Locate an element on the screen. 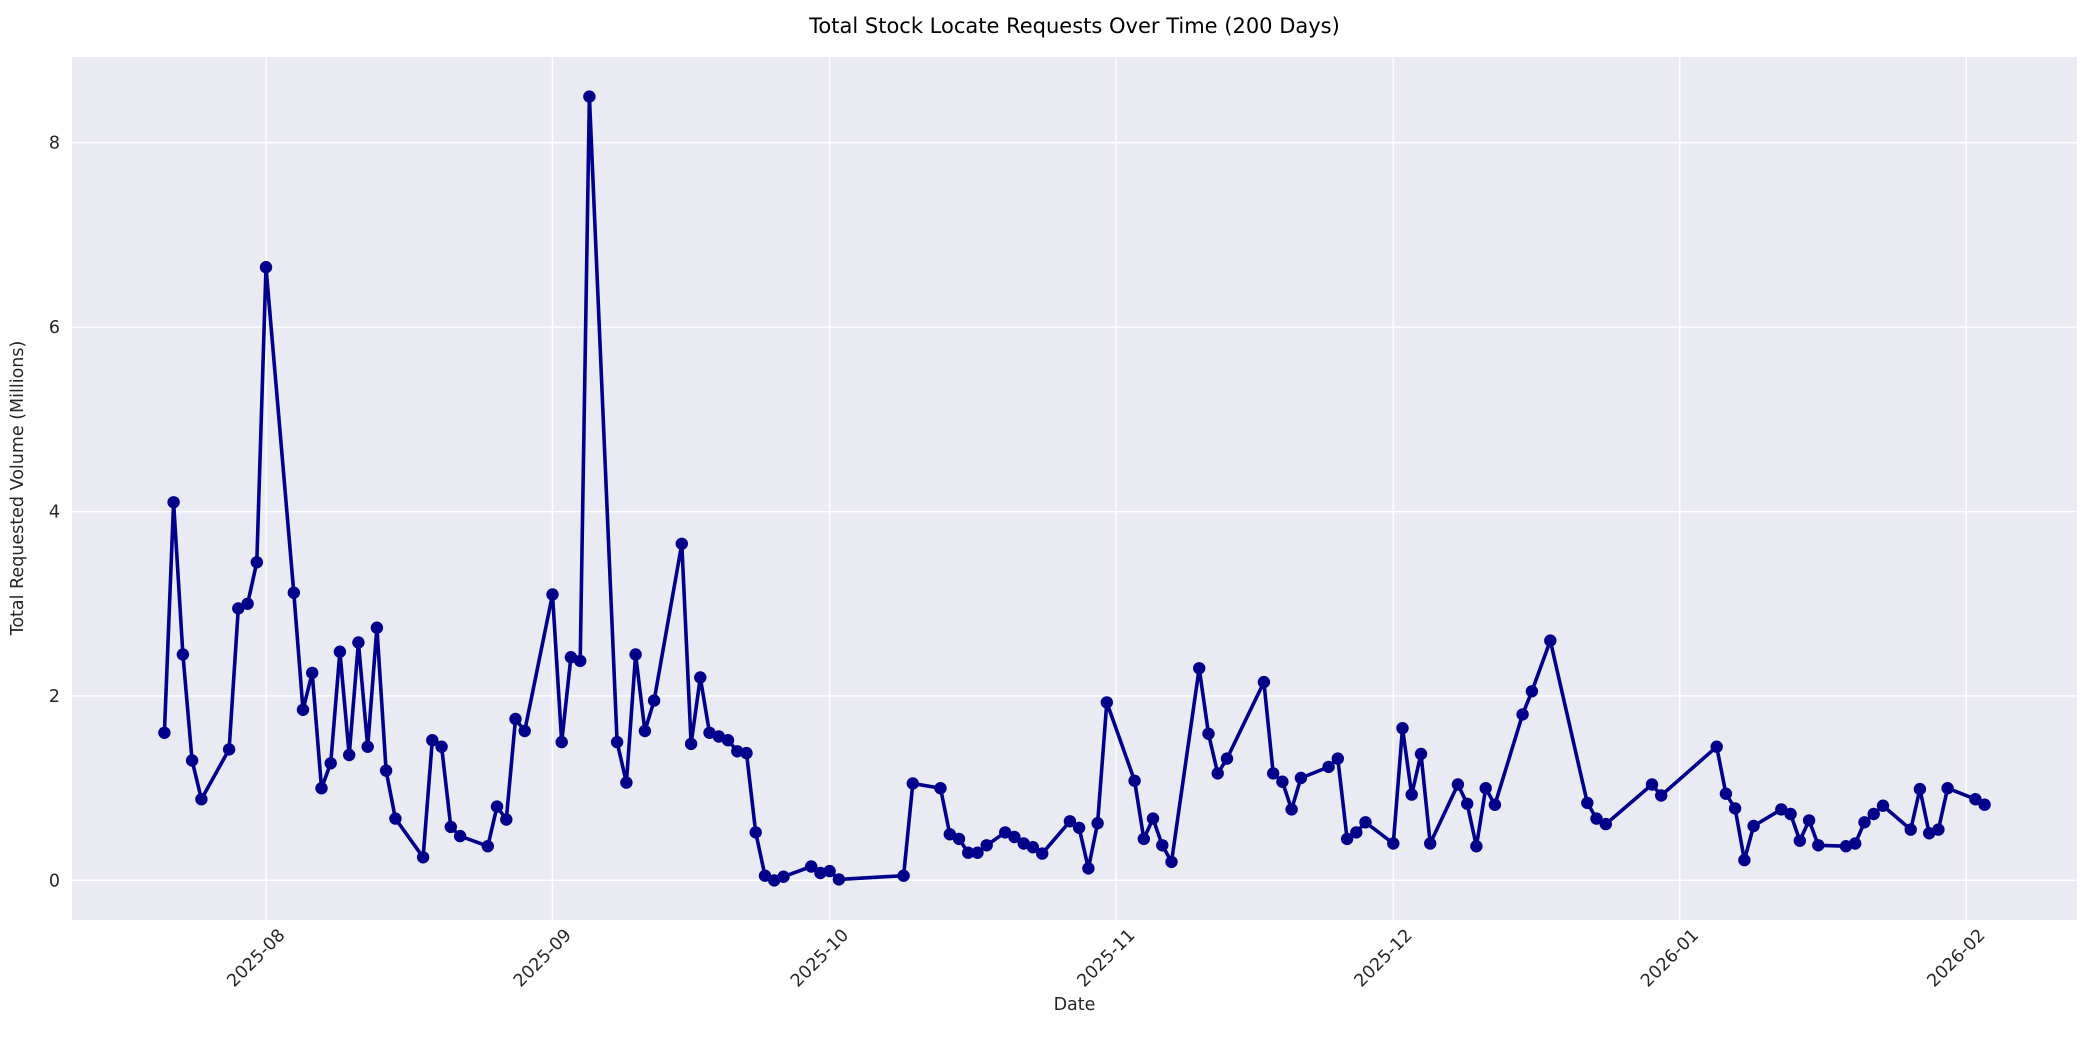 This screenshot has height=1050, width=2100. y-tick-label: 0 is located at coordinates (54, 881).